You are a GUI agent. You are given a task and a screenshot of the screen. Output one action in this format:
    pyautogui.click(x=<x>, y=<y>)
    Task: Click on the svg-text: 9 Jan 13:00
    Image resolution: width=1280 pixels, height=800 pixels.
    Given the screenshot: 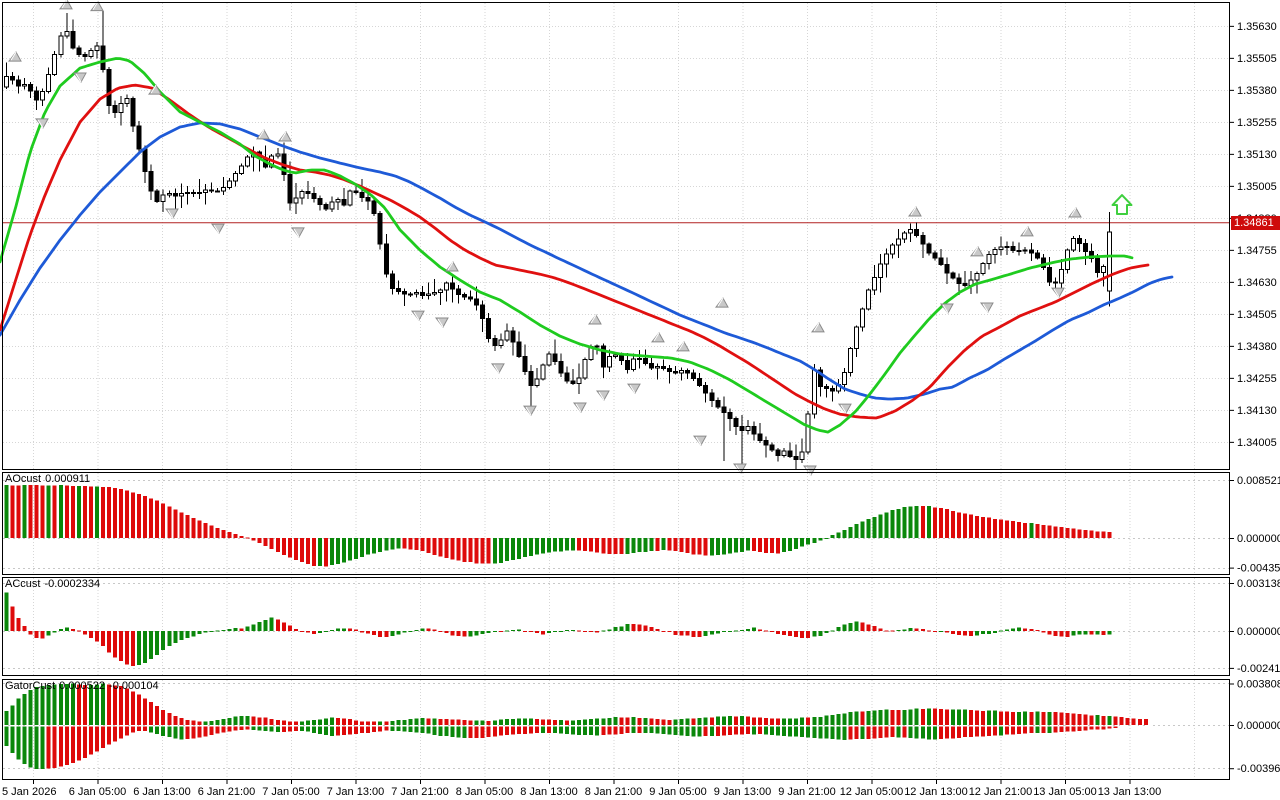 What is the action you would take?
    pyautogui.click(x=743, y=792)
    